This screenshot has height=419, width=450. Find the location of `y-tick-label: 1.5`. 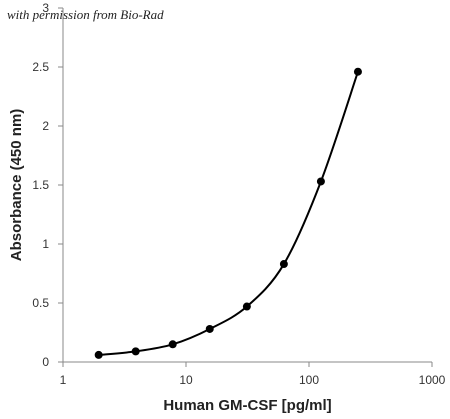

y-tick-label: 1.5 is located at coordinates (40, 185).